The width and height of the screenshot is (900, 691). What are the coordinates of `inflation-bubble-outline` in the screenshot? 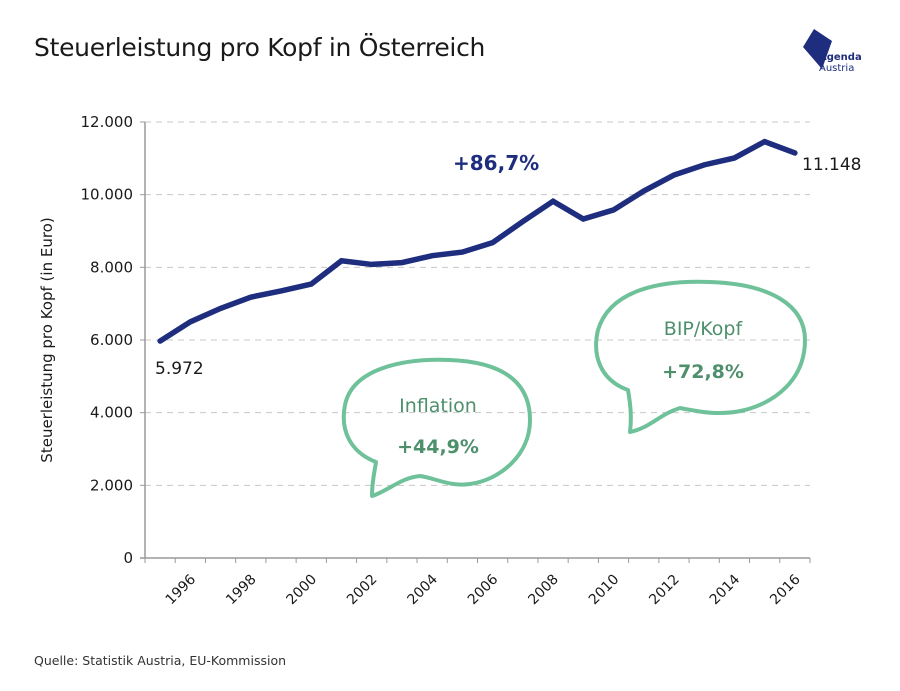 It's located at (436, 427).